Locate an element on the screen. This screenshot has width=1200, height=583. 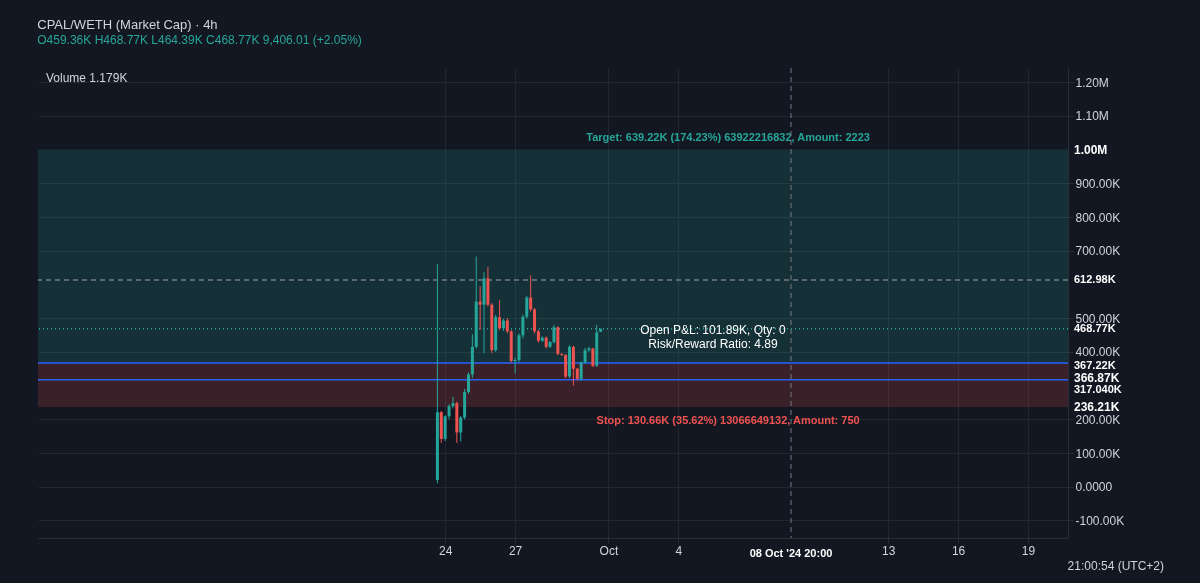
text: 21:00:54 (UTC+2) is located at coordinates (1115, 566).